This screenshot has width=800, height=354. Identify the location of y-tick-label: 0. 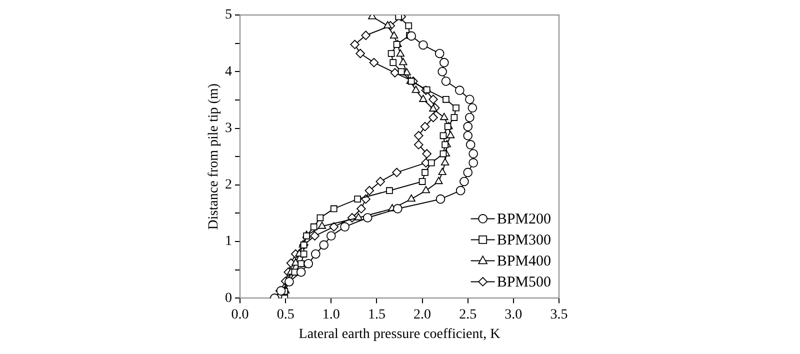
(228, 298).